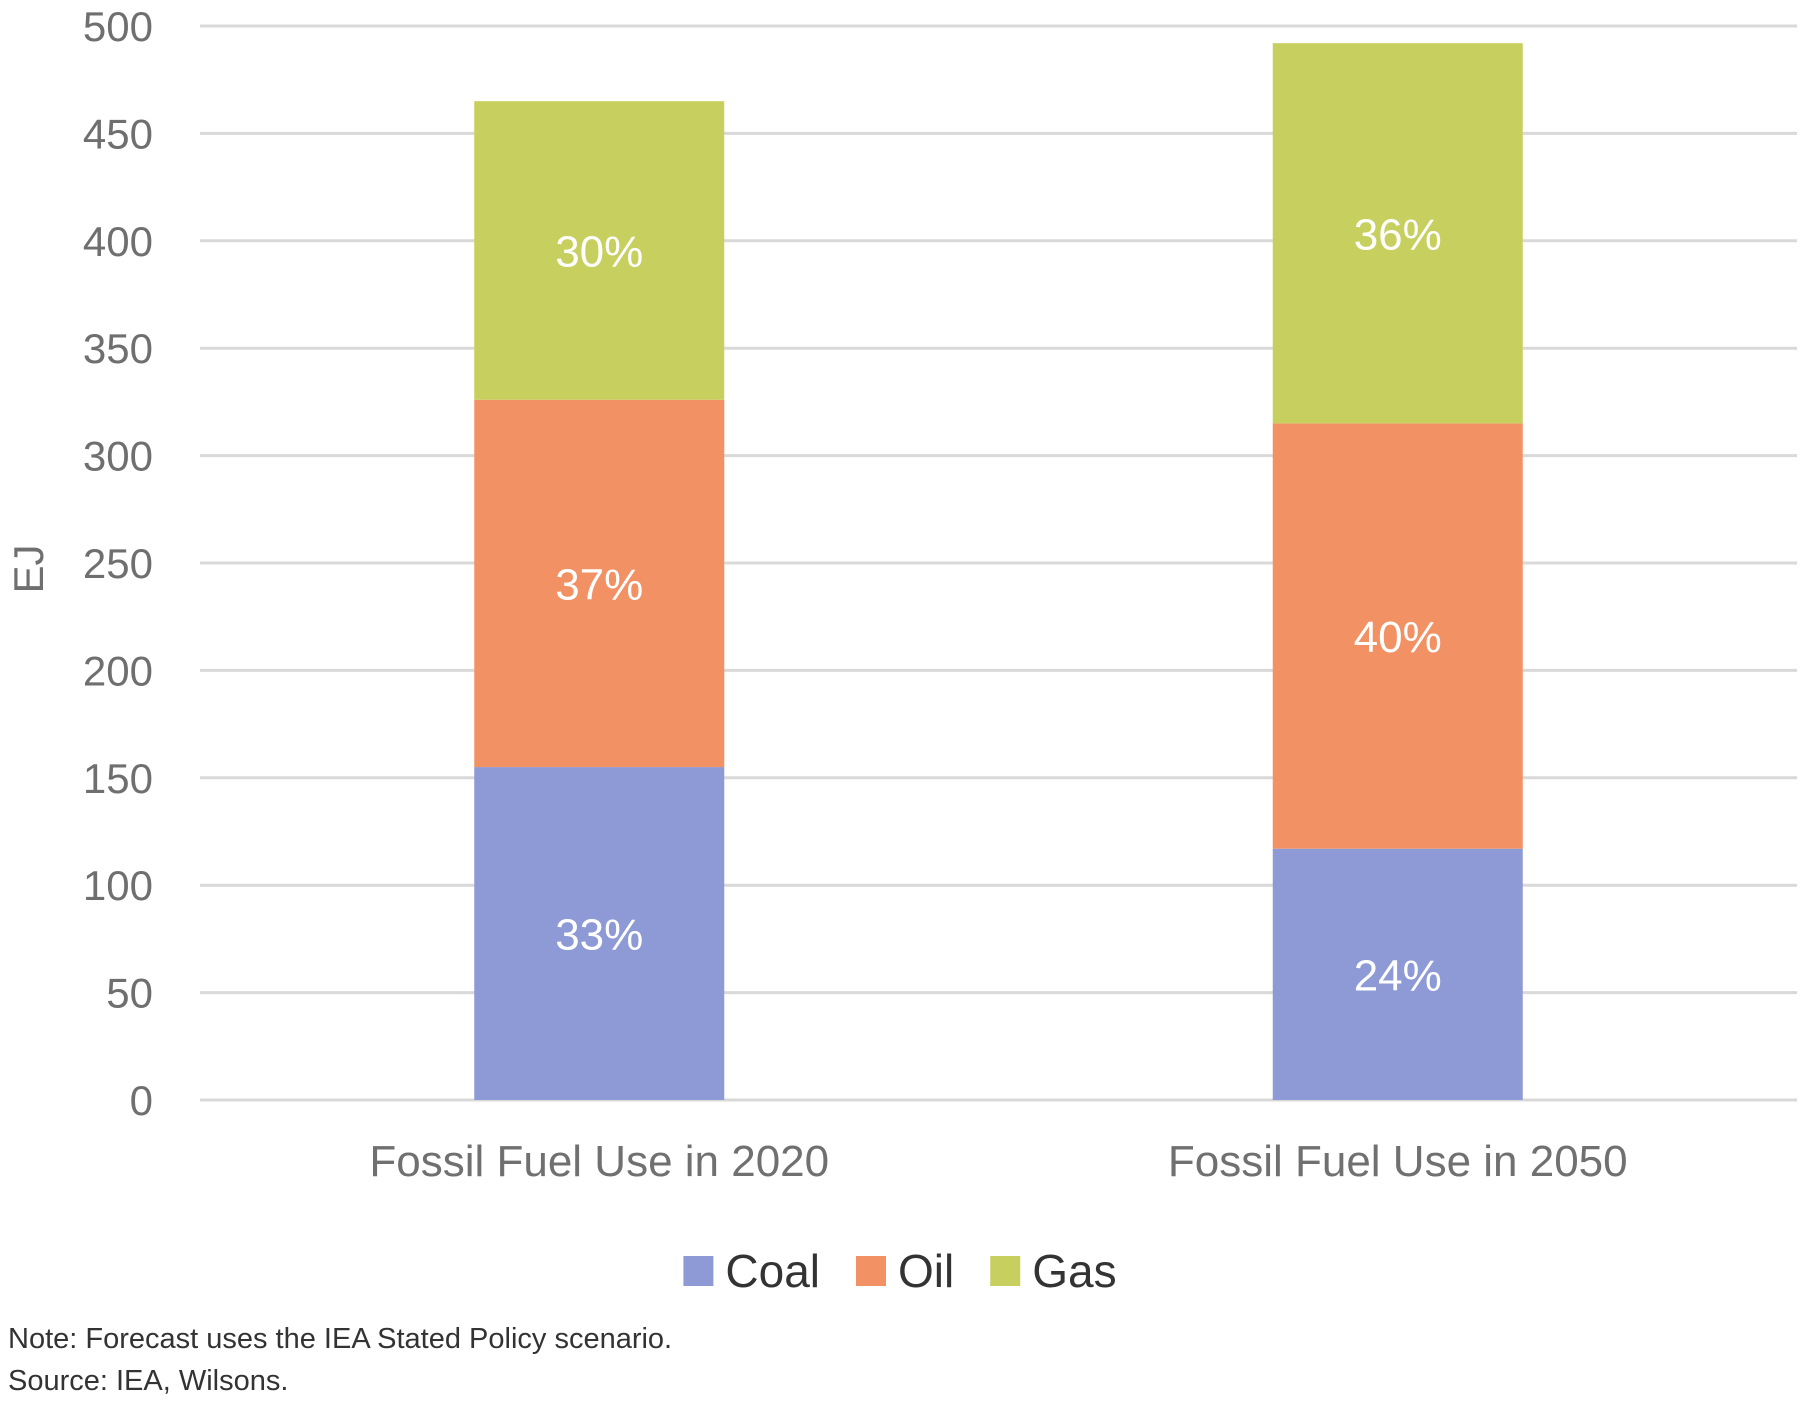 This screenshot has width=1800, height=1404. I want to click on y-axis-title: EJ, so click(28, 568).